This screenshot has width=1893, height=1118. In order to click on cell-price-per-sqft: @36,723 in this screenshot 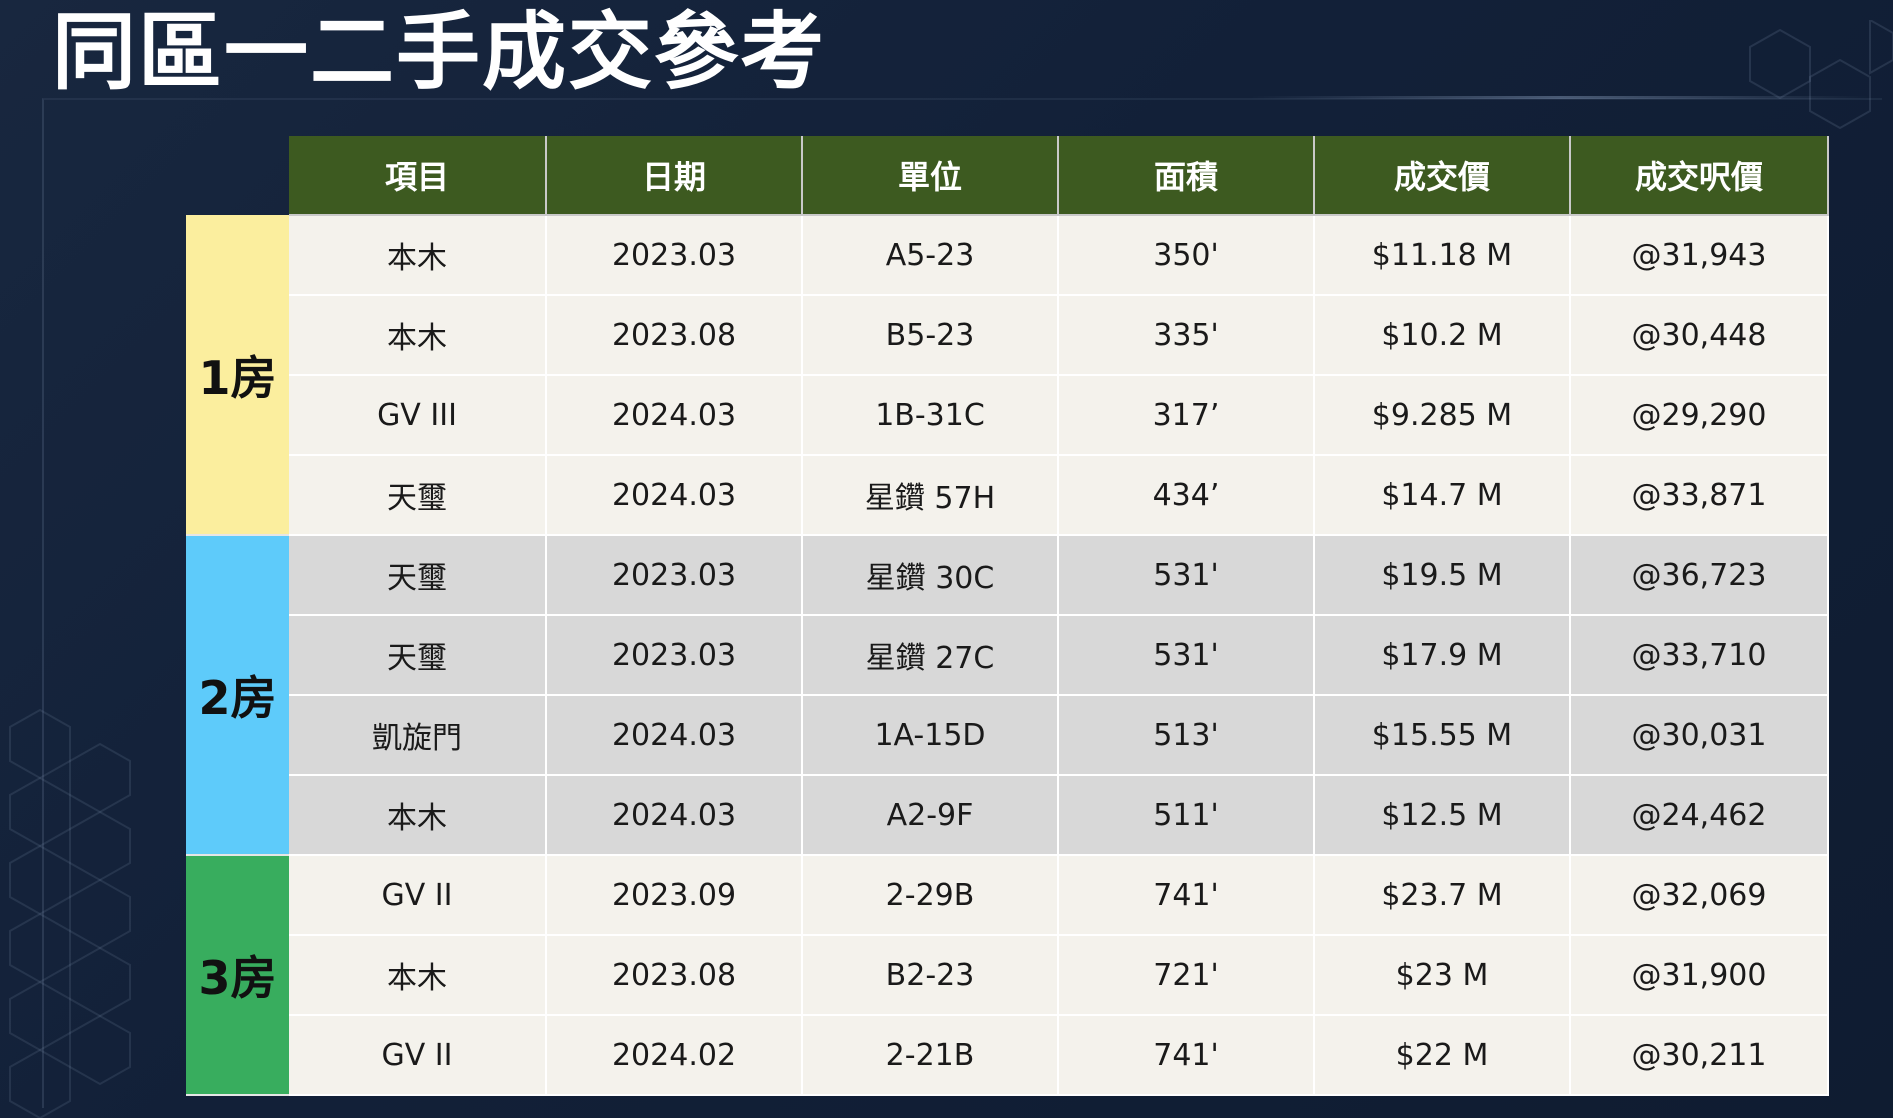, I will do `click(1699, 575)`.